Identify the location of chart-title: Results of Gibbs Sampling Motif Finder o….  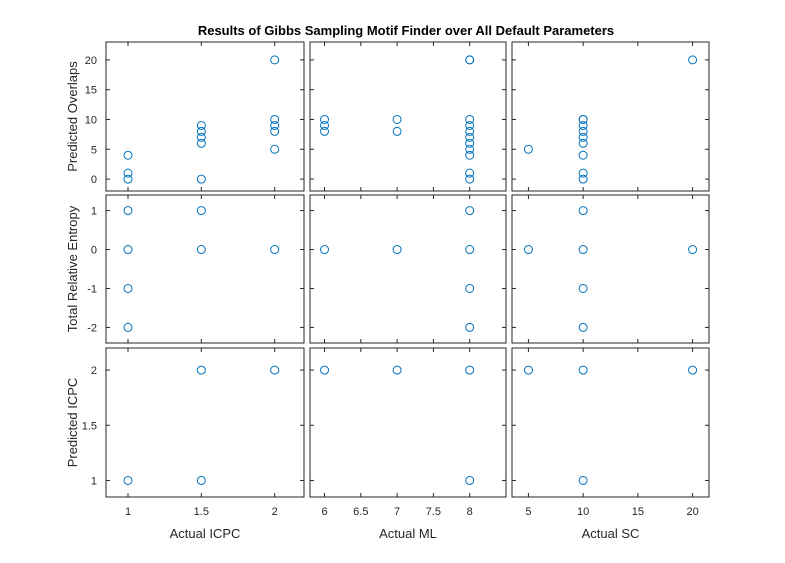
(406, 30).